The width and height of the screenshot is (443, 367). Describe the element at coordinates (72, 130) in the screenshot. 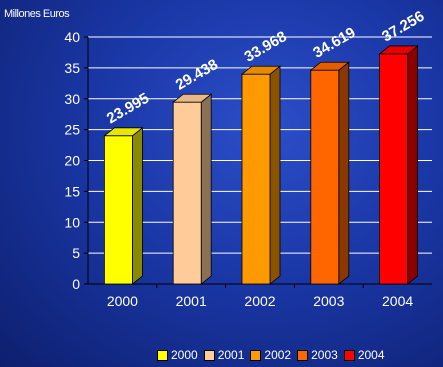

I see `y-tick-label-25: 25` at that location.